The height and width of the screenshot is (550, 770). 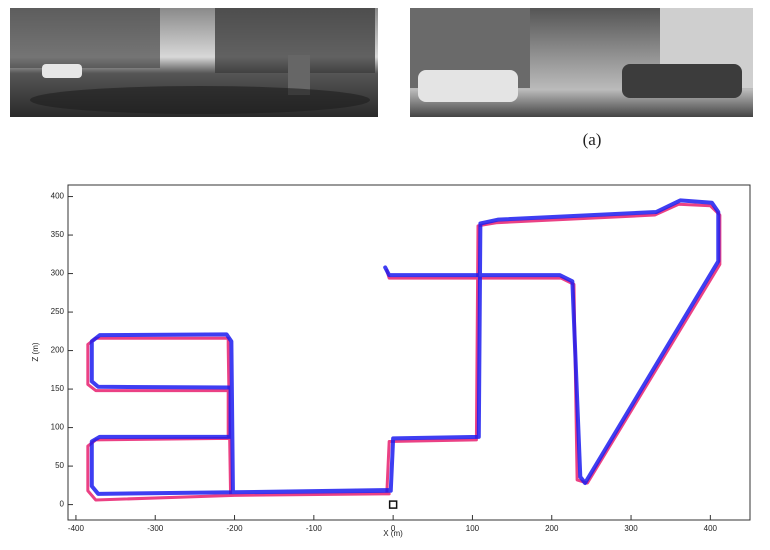 What do you see at coordinates (552, 528) in the screenshot?
I see `x-tick-label: 200` at bounding box center [552, 528].